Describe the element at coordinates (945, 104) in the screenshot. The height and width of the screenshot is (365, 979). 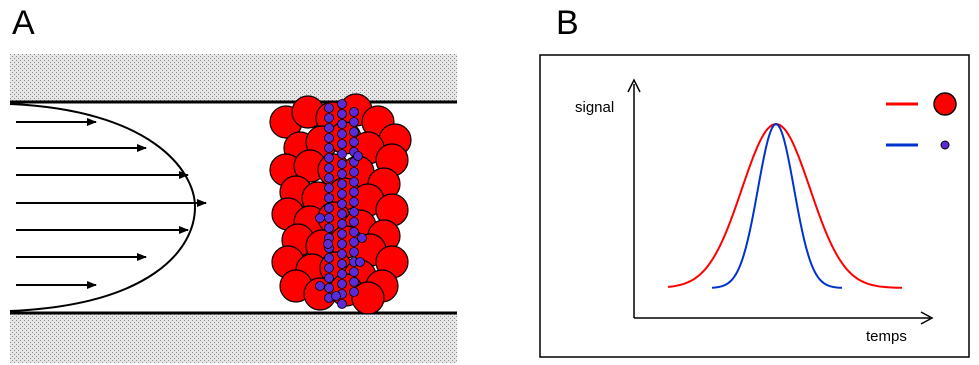
I see `legend-large-particle-icon` at that location.